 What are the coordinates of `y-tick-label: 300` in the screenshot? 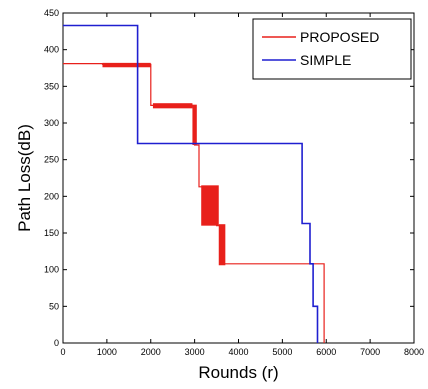 It's located at (51, 123).